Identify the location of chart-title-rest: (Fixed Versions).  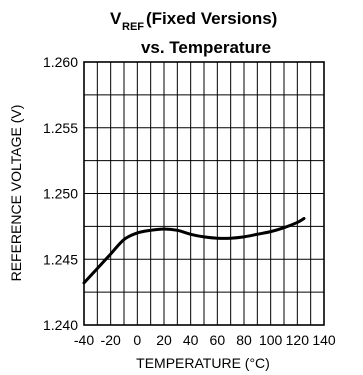
(211, 18).